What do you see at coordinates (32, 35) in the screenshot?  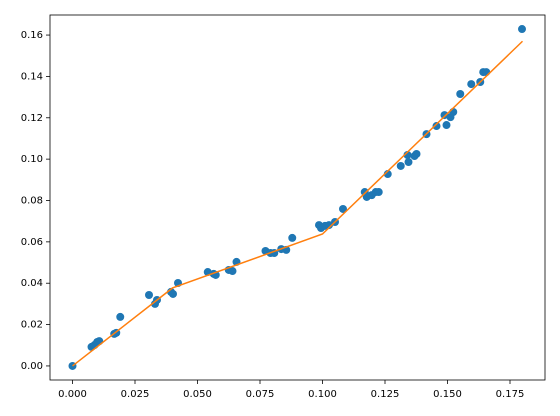 I see `y-tick-label: 0.16` at bounding box center [32, 35].